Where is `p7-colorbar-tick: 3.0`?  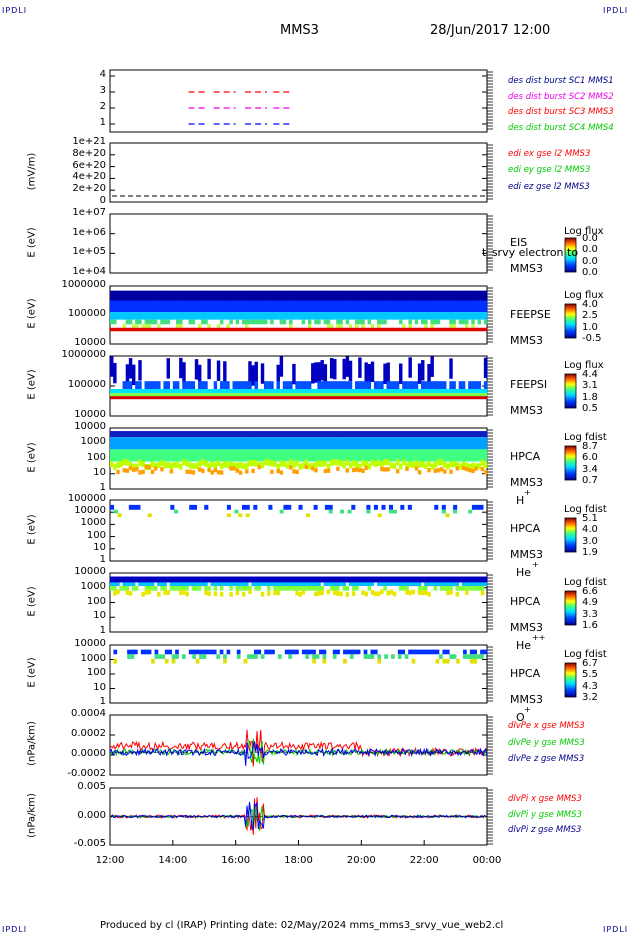
p7-colorbar-tick: 3.0 is located at coordinates (590, 541).